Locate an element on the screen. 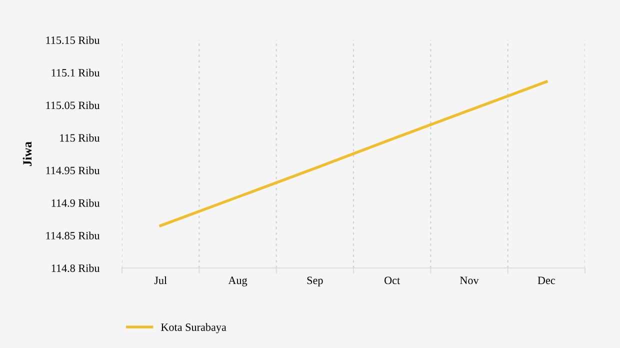 This screenshot has width=620, height=348. y-tick-label: 114.95 Ribu is located at coordinates (73, 170).